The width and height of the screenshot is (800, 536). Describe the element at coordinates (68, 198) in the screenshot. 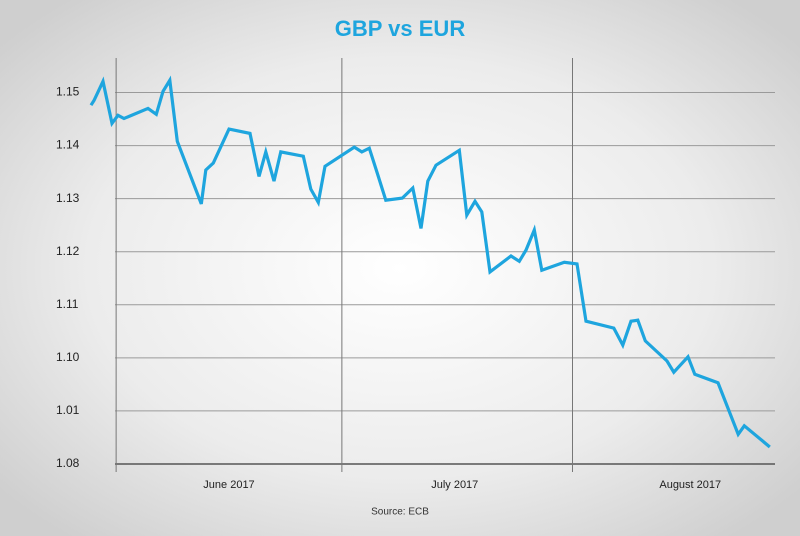

I see `y-tick-label: 1.13` at that location.